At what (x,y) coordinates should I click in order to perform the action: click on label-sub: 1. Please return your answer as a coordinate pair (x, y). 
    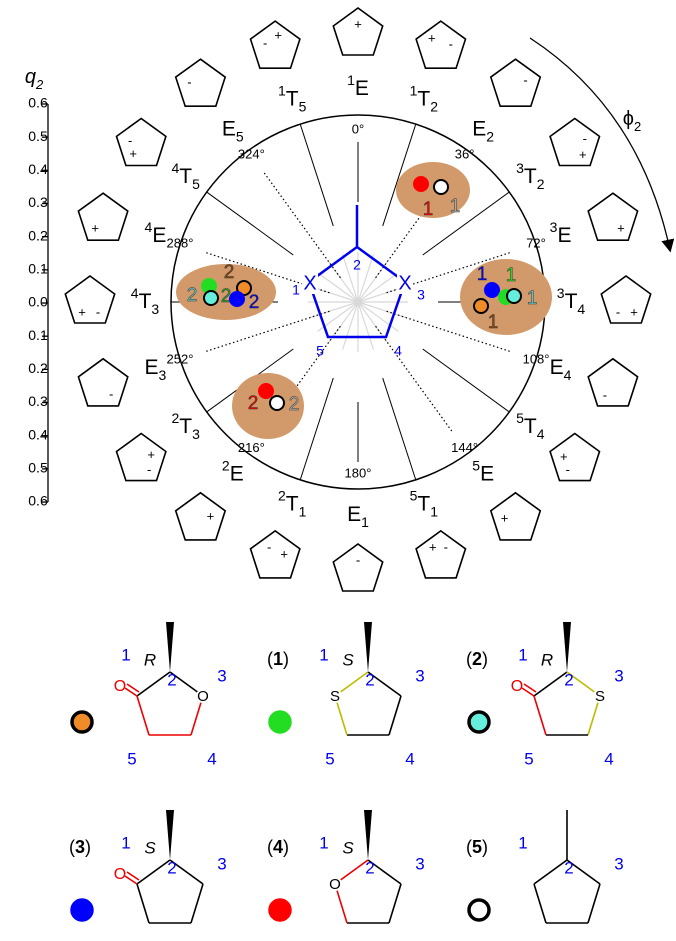
    Looking at the image, I should click on (434, 511).